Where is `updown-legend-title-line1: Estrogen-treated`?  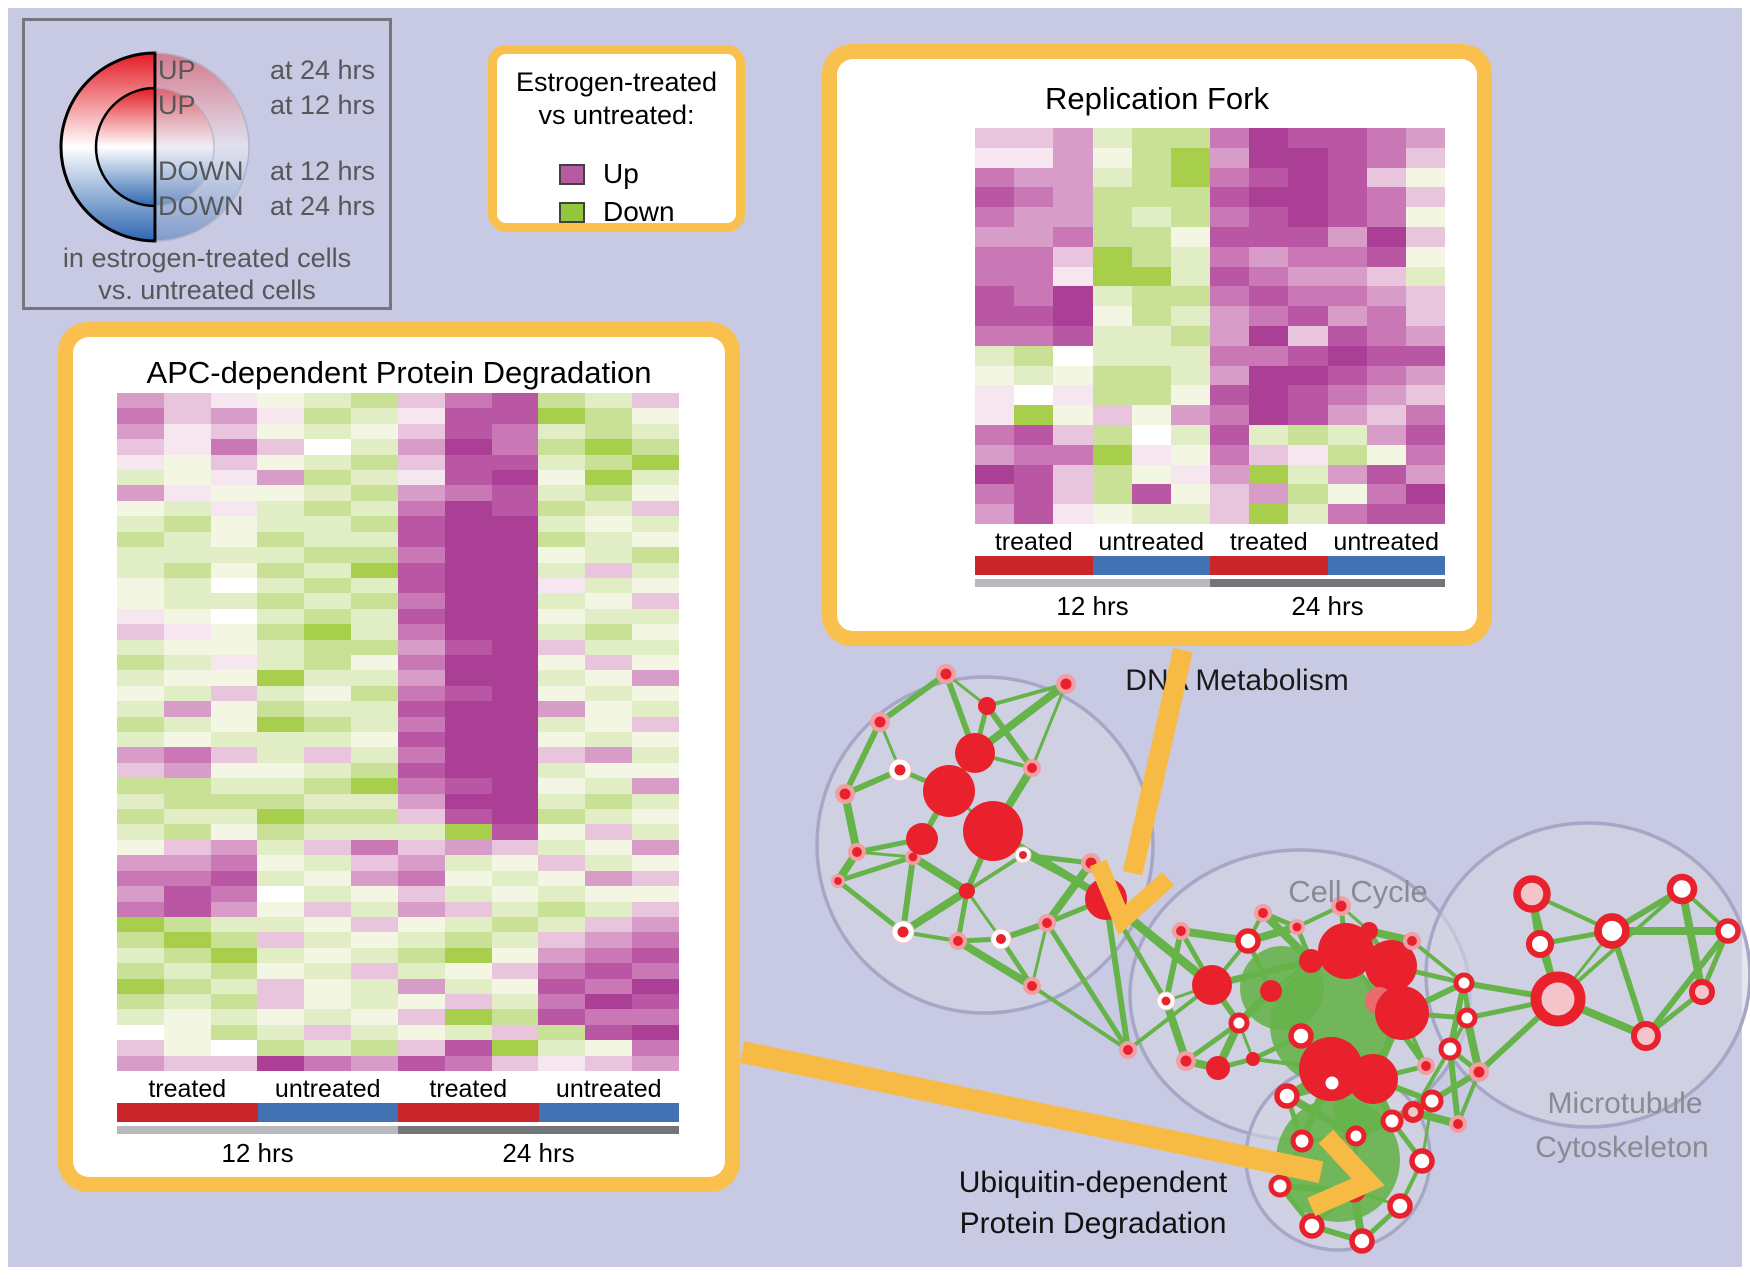
updown-legend-title-line1: Estrogen-treated is located at coordinates (616, 82).